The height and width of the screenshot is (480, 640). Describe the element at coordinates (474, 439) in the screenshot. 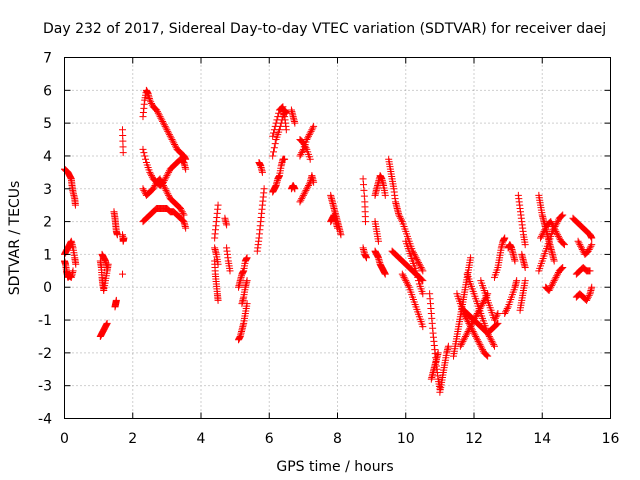

I see `x-tick-label: 12` at that location.